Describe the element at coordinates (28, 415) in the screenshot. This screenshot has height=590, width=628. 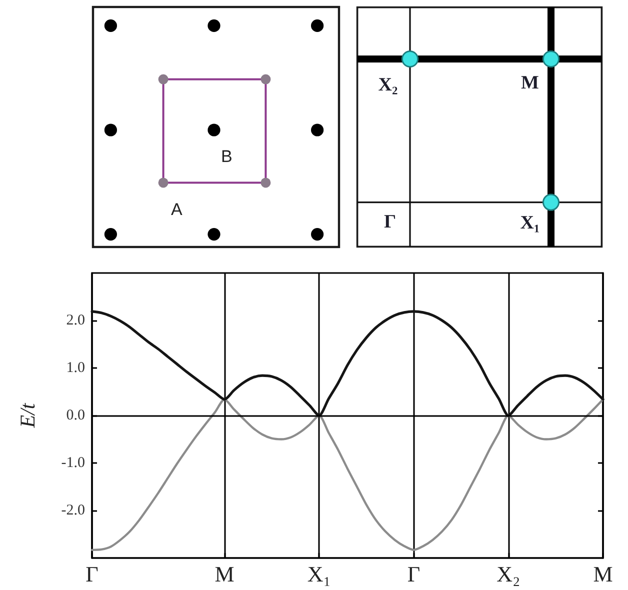
I see `y-axis-title: E/t` at that location.